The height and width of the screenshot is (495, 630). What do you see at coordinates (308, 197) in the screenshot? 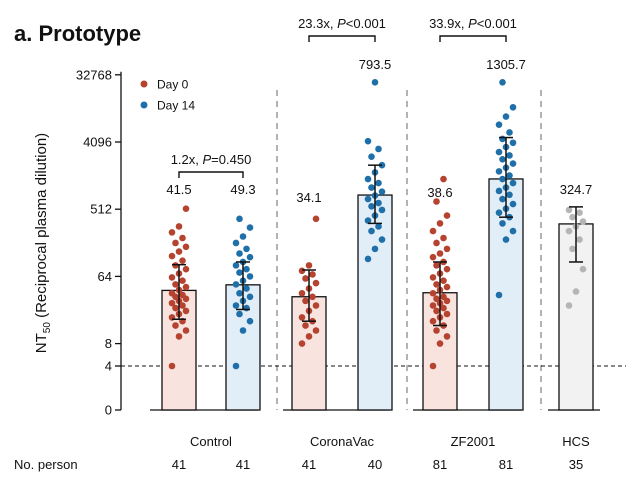
I see `gmt-label: 34.1` at bounding box center [308, 197].